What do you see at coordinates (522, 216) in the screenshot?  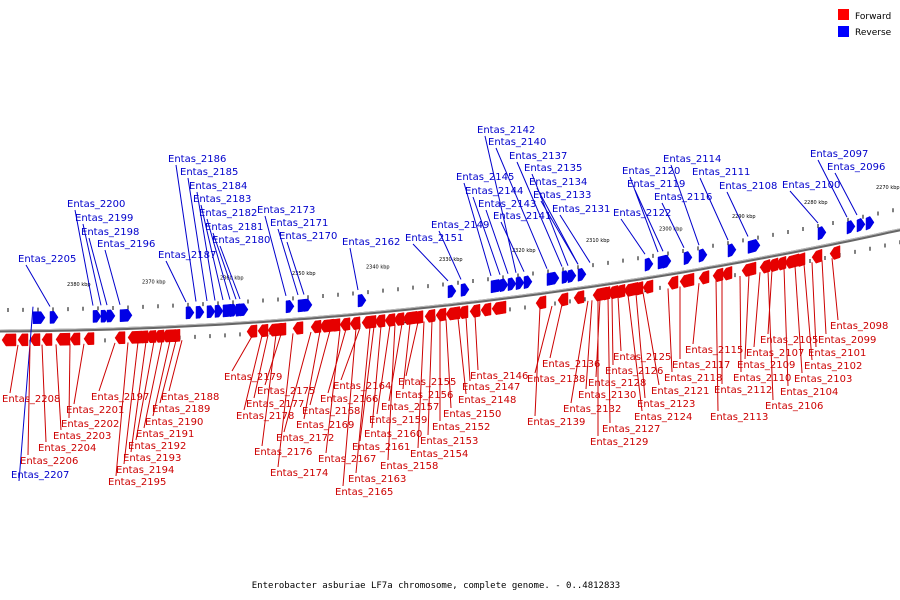 I see `gene-label-entas-2141: Entas_2141` at bounding box center [522, 216].